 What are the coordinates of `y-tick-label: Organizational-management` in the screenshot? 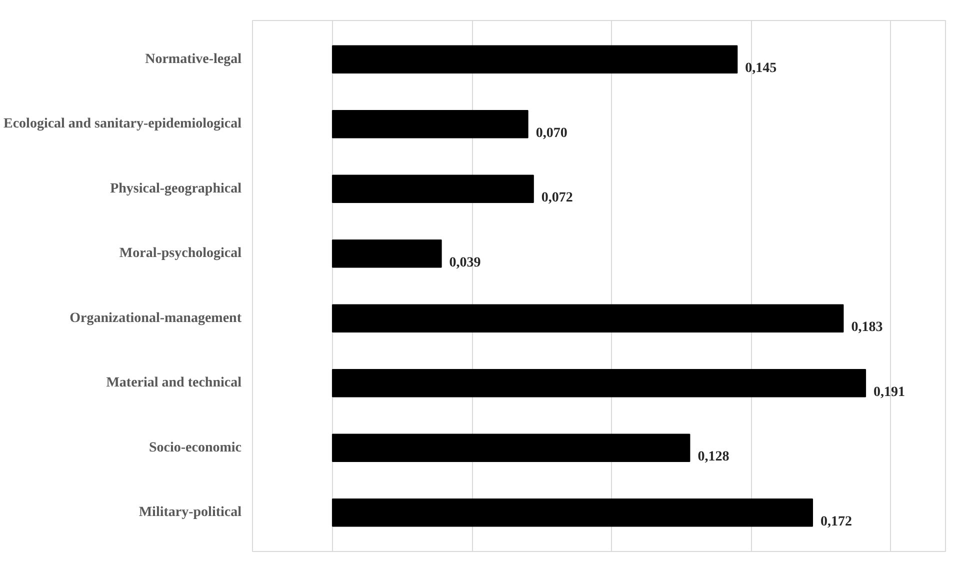 It's located at (156, 318).